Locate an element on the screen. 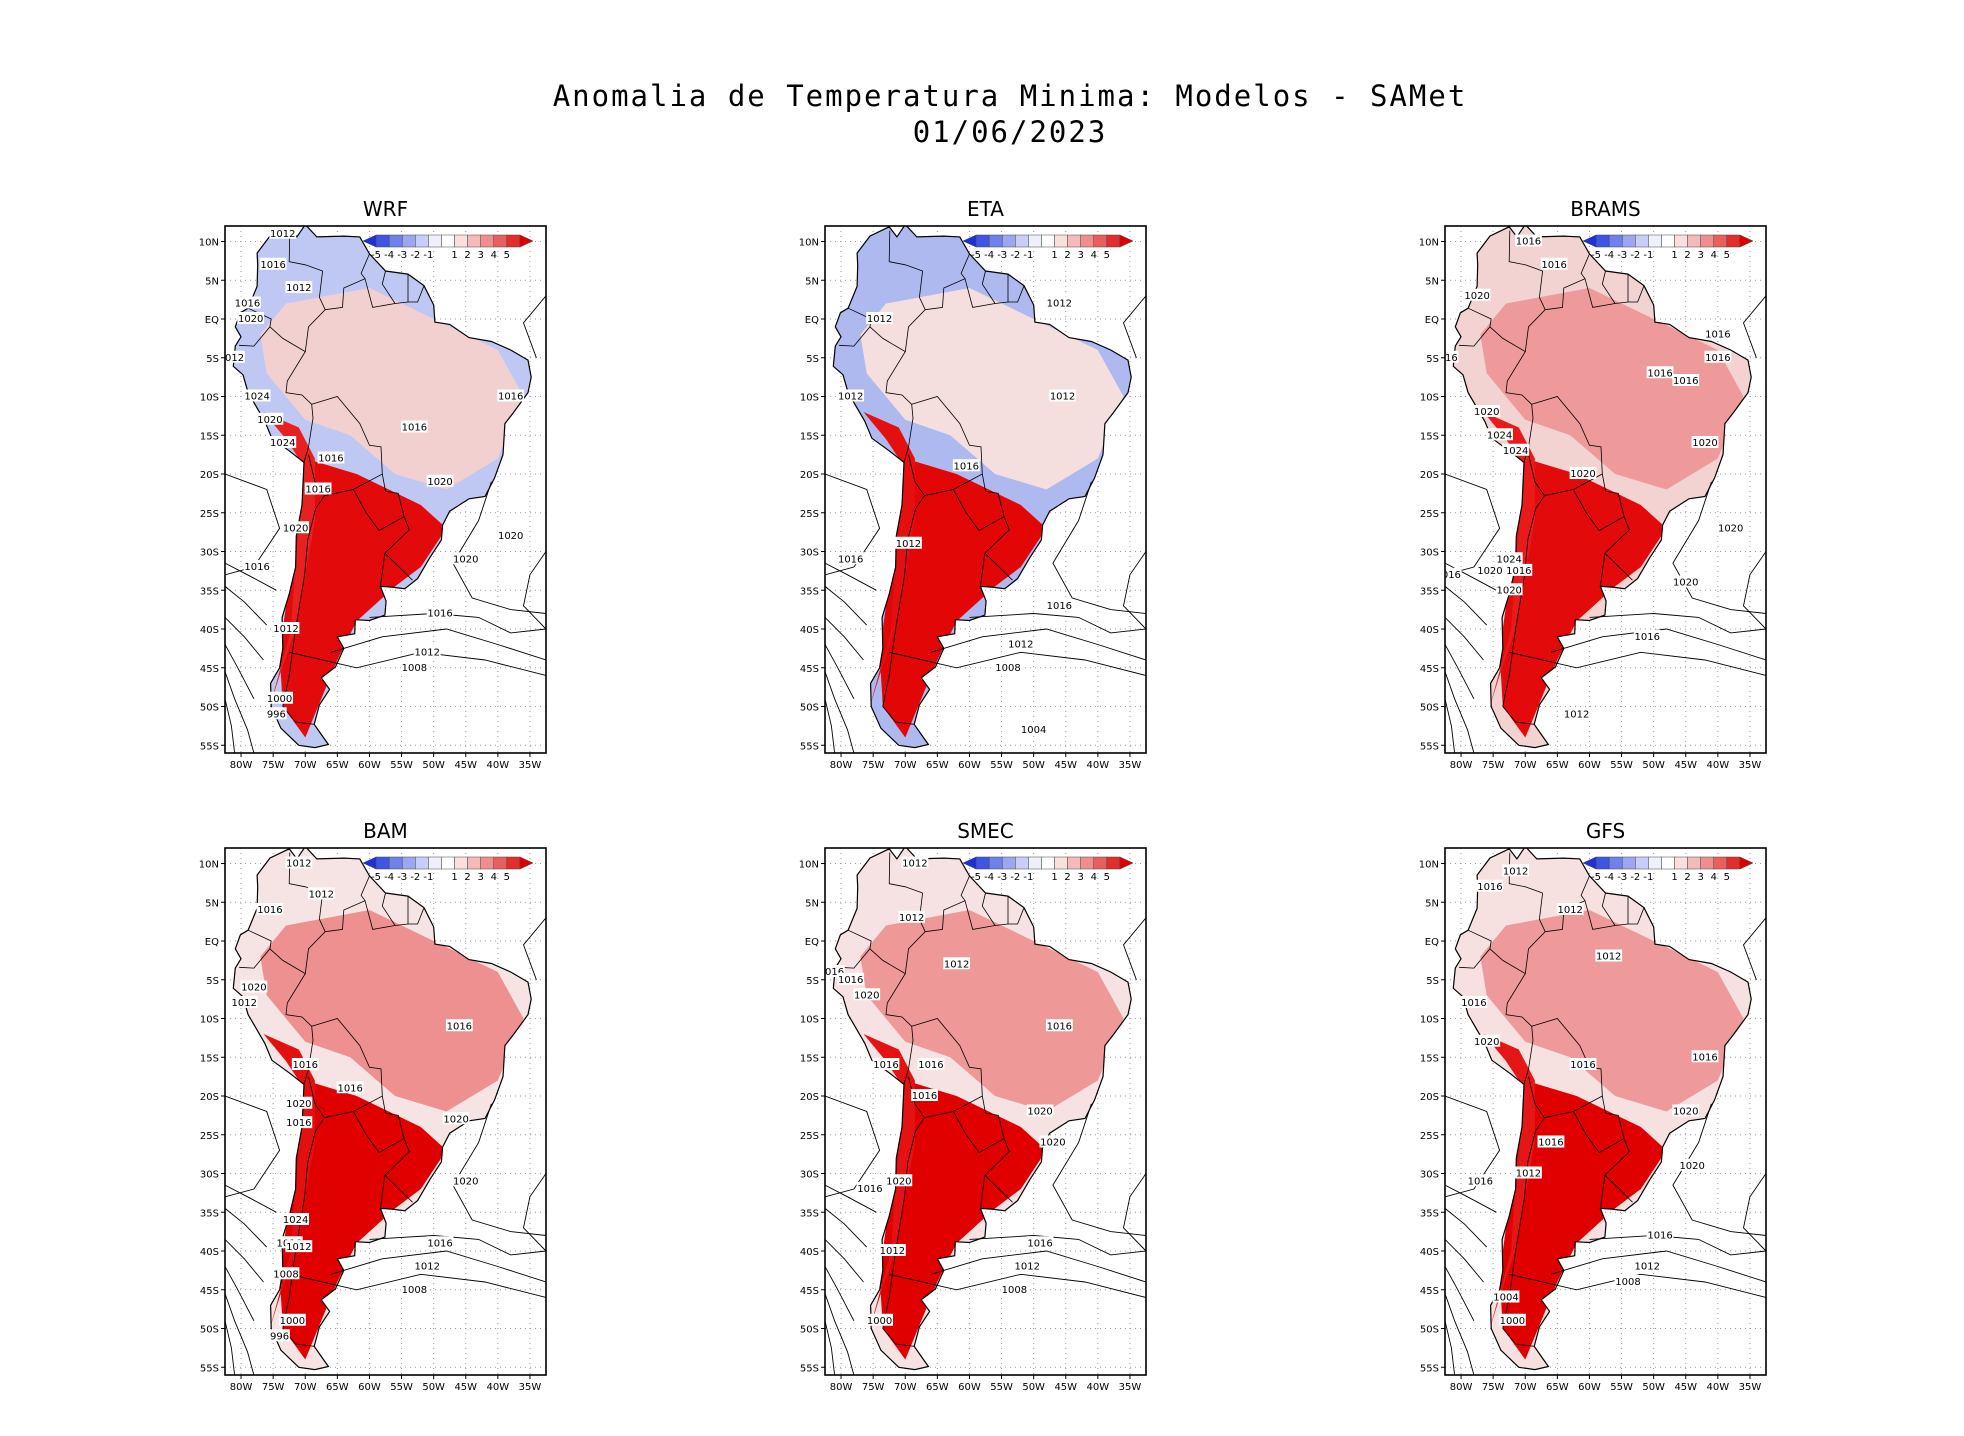 The width and height of the screenshot is (1964, 1436). axis-ticks is located at coordinates (376, 1121).